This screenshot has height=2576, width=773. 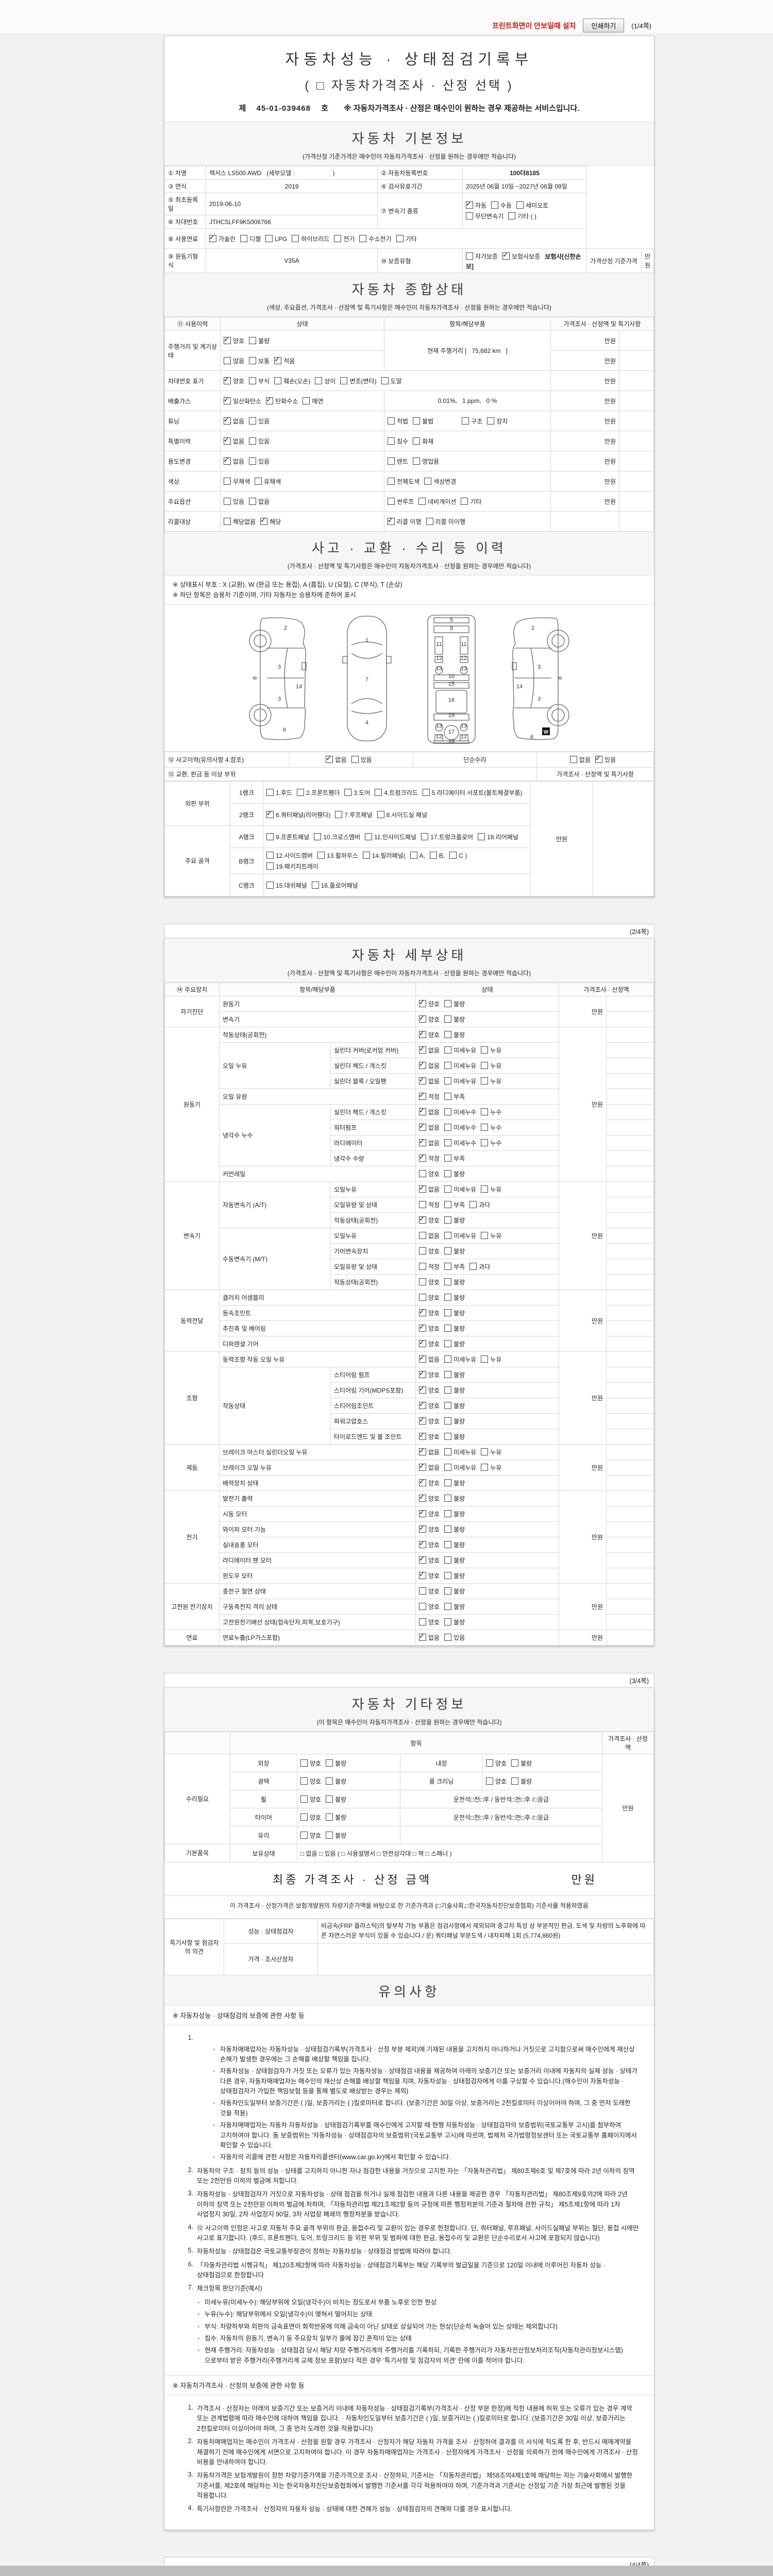 What do you see at coordinates (491, 1127) in the screenshot?
I see `checkbox-option: 누수` at bounding box center [491, 1127].